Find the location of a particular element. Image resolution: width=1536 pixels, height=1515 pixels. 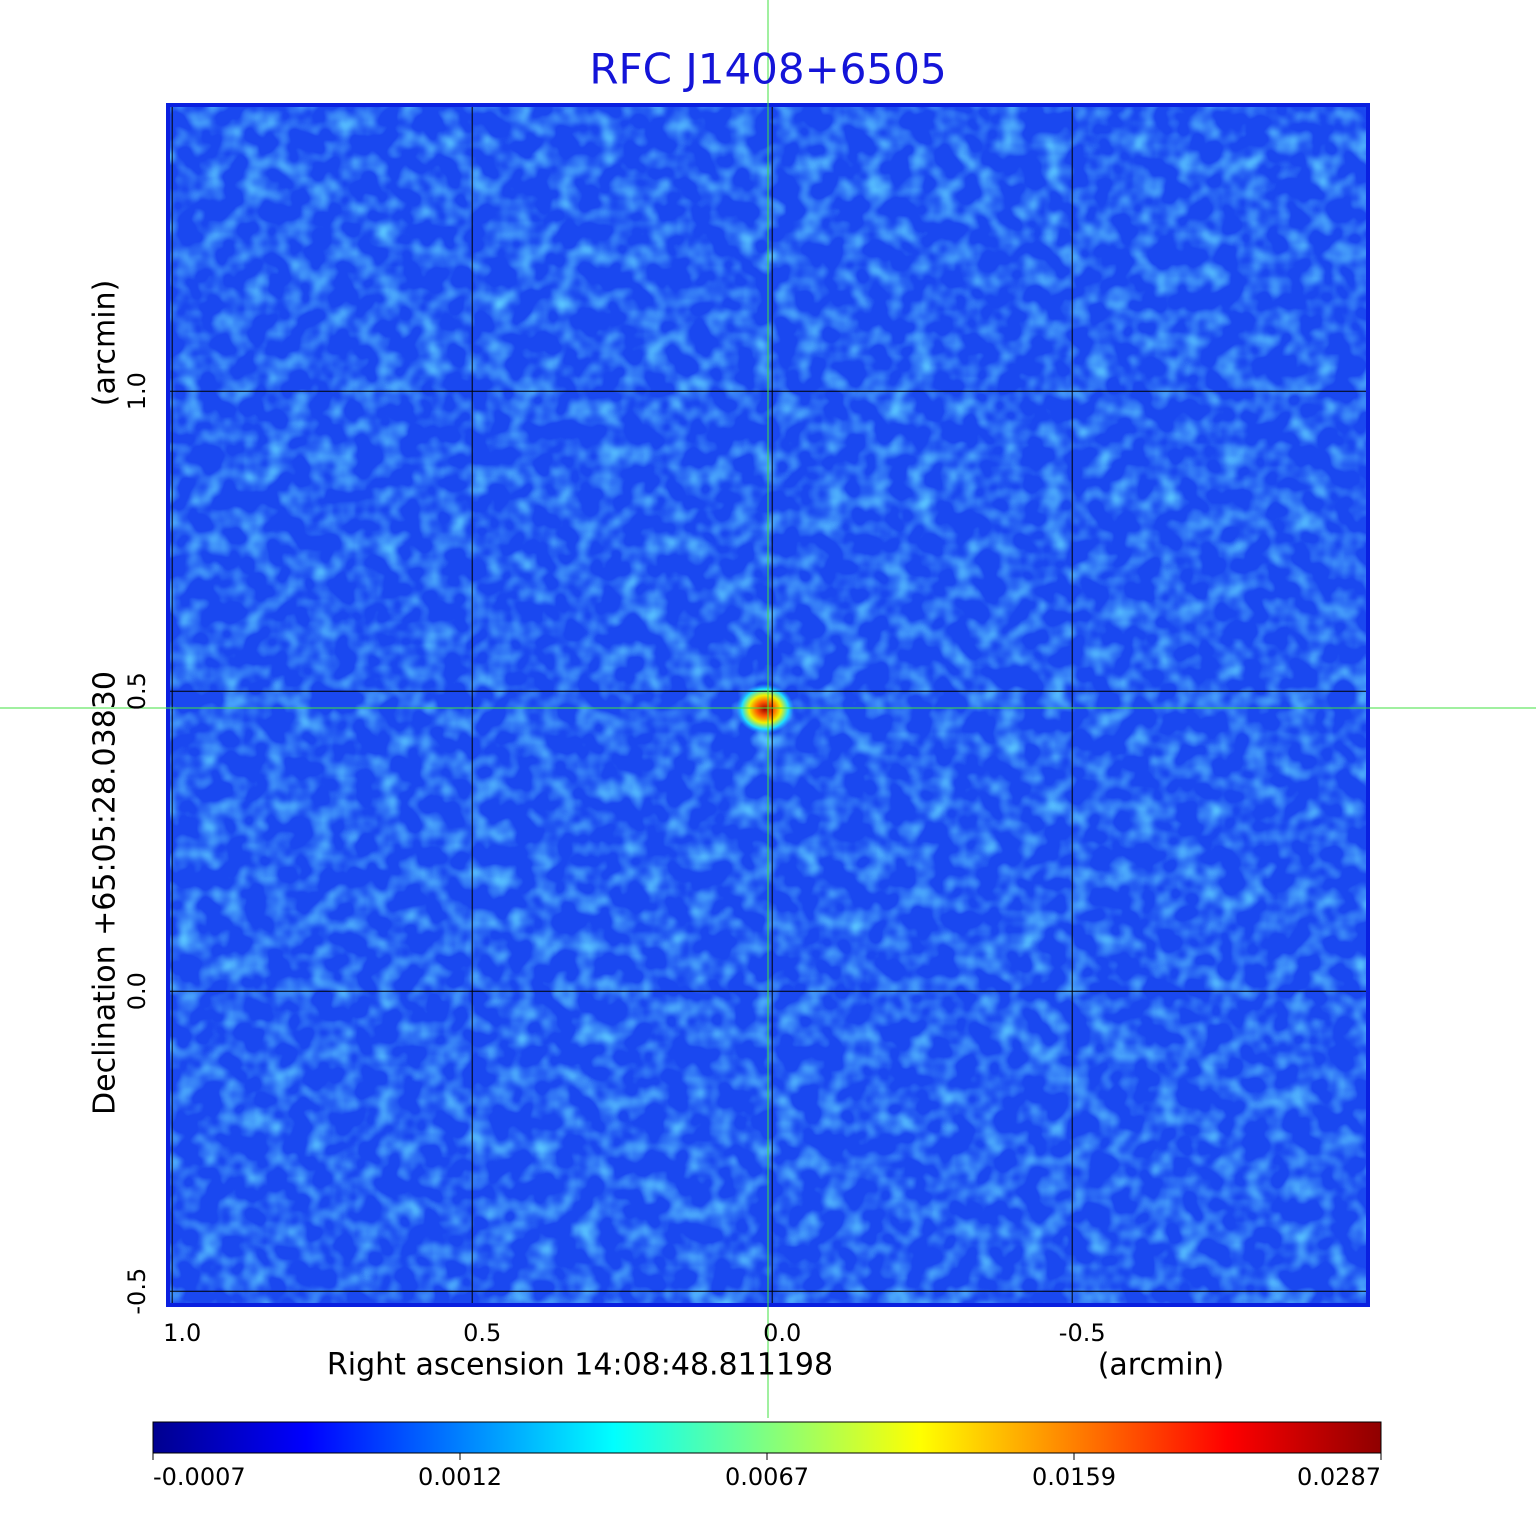

colorbar-tick-label: -0.0007 is located at coordinates (199, 1477).